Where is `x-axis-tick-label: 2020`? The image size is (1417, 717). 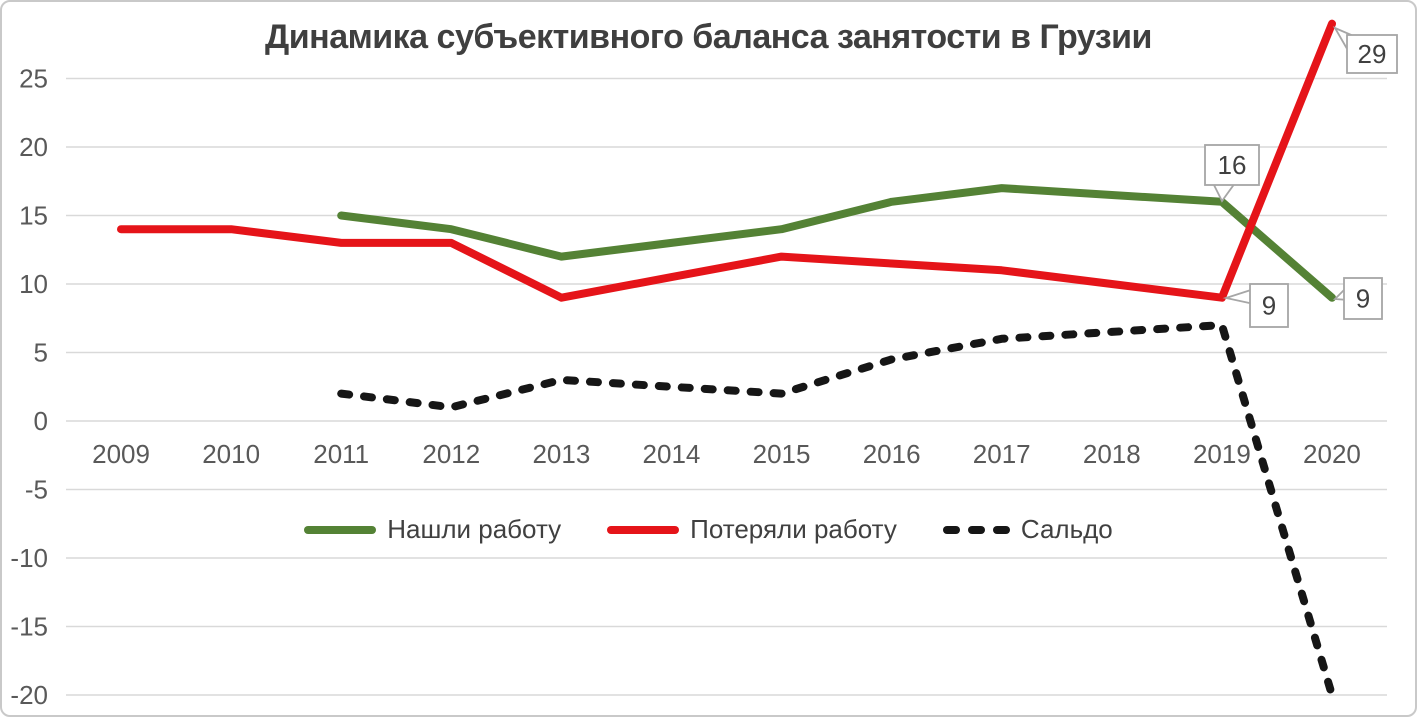
x-axis-tick-label: 2020 is located at coordinates (1332, 454).